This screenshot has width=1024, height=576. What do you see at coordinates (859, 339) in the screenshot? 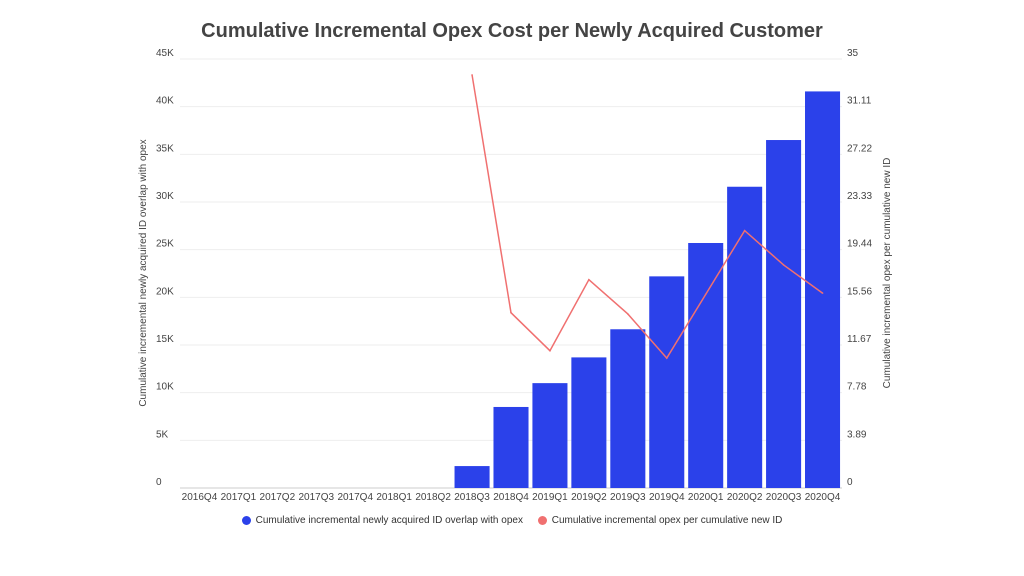
I see `y2-tick-label: 11.67` at bounding box center [859, 339].